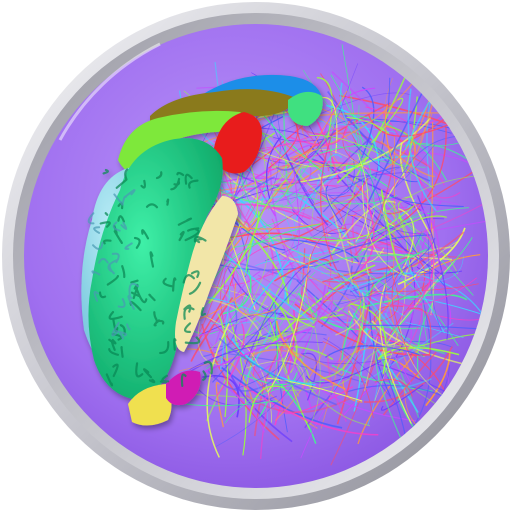 This screenshot has width=512, height=512. I want to click on cortex-green-nub, so click(305, 108).